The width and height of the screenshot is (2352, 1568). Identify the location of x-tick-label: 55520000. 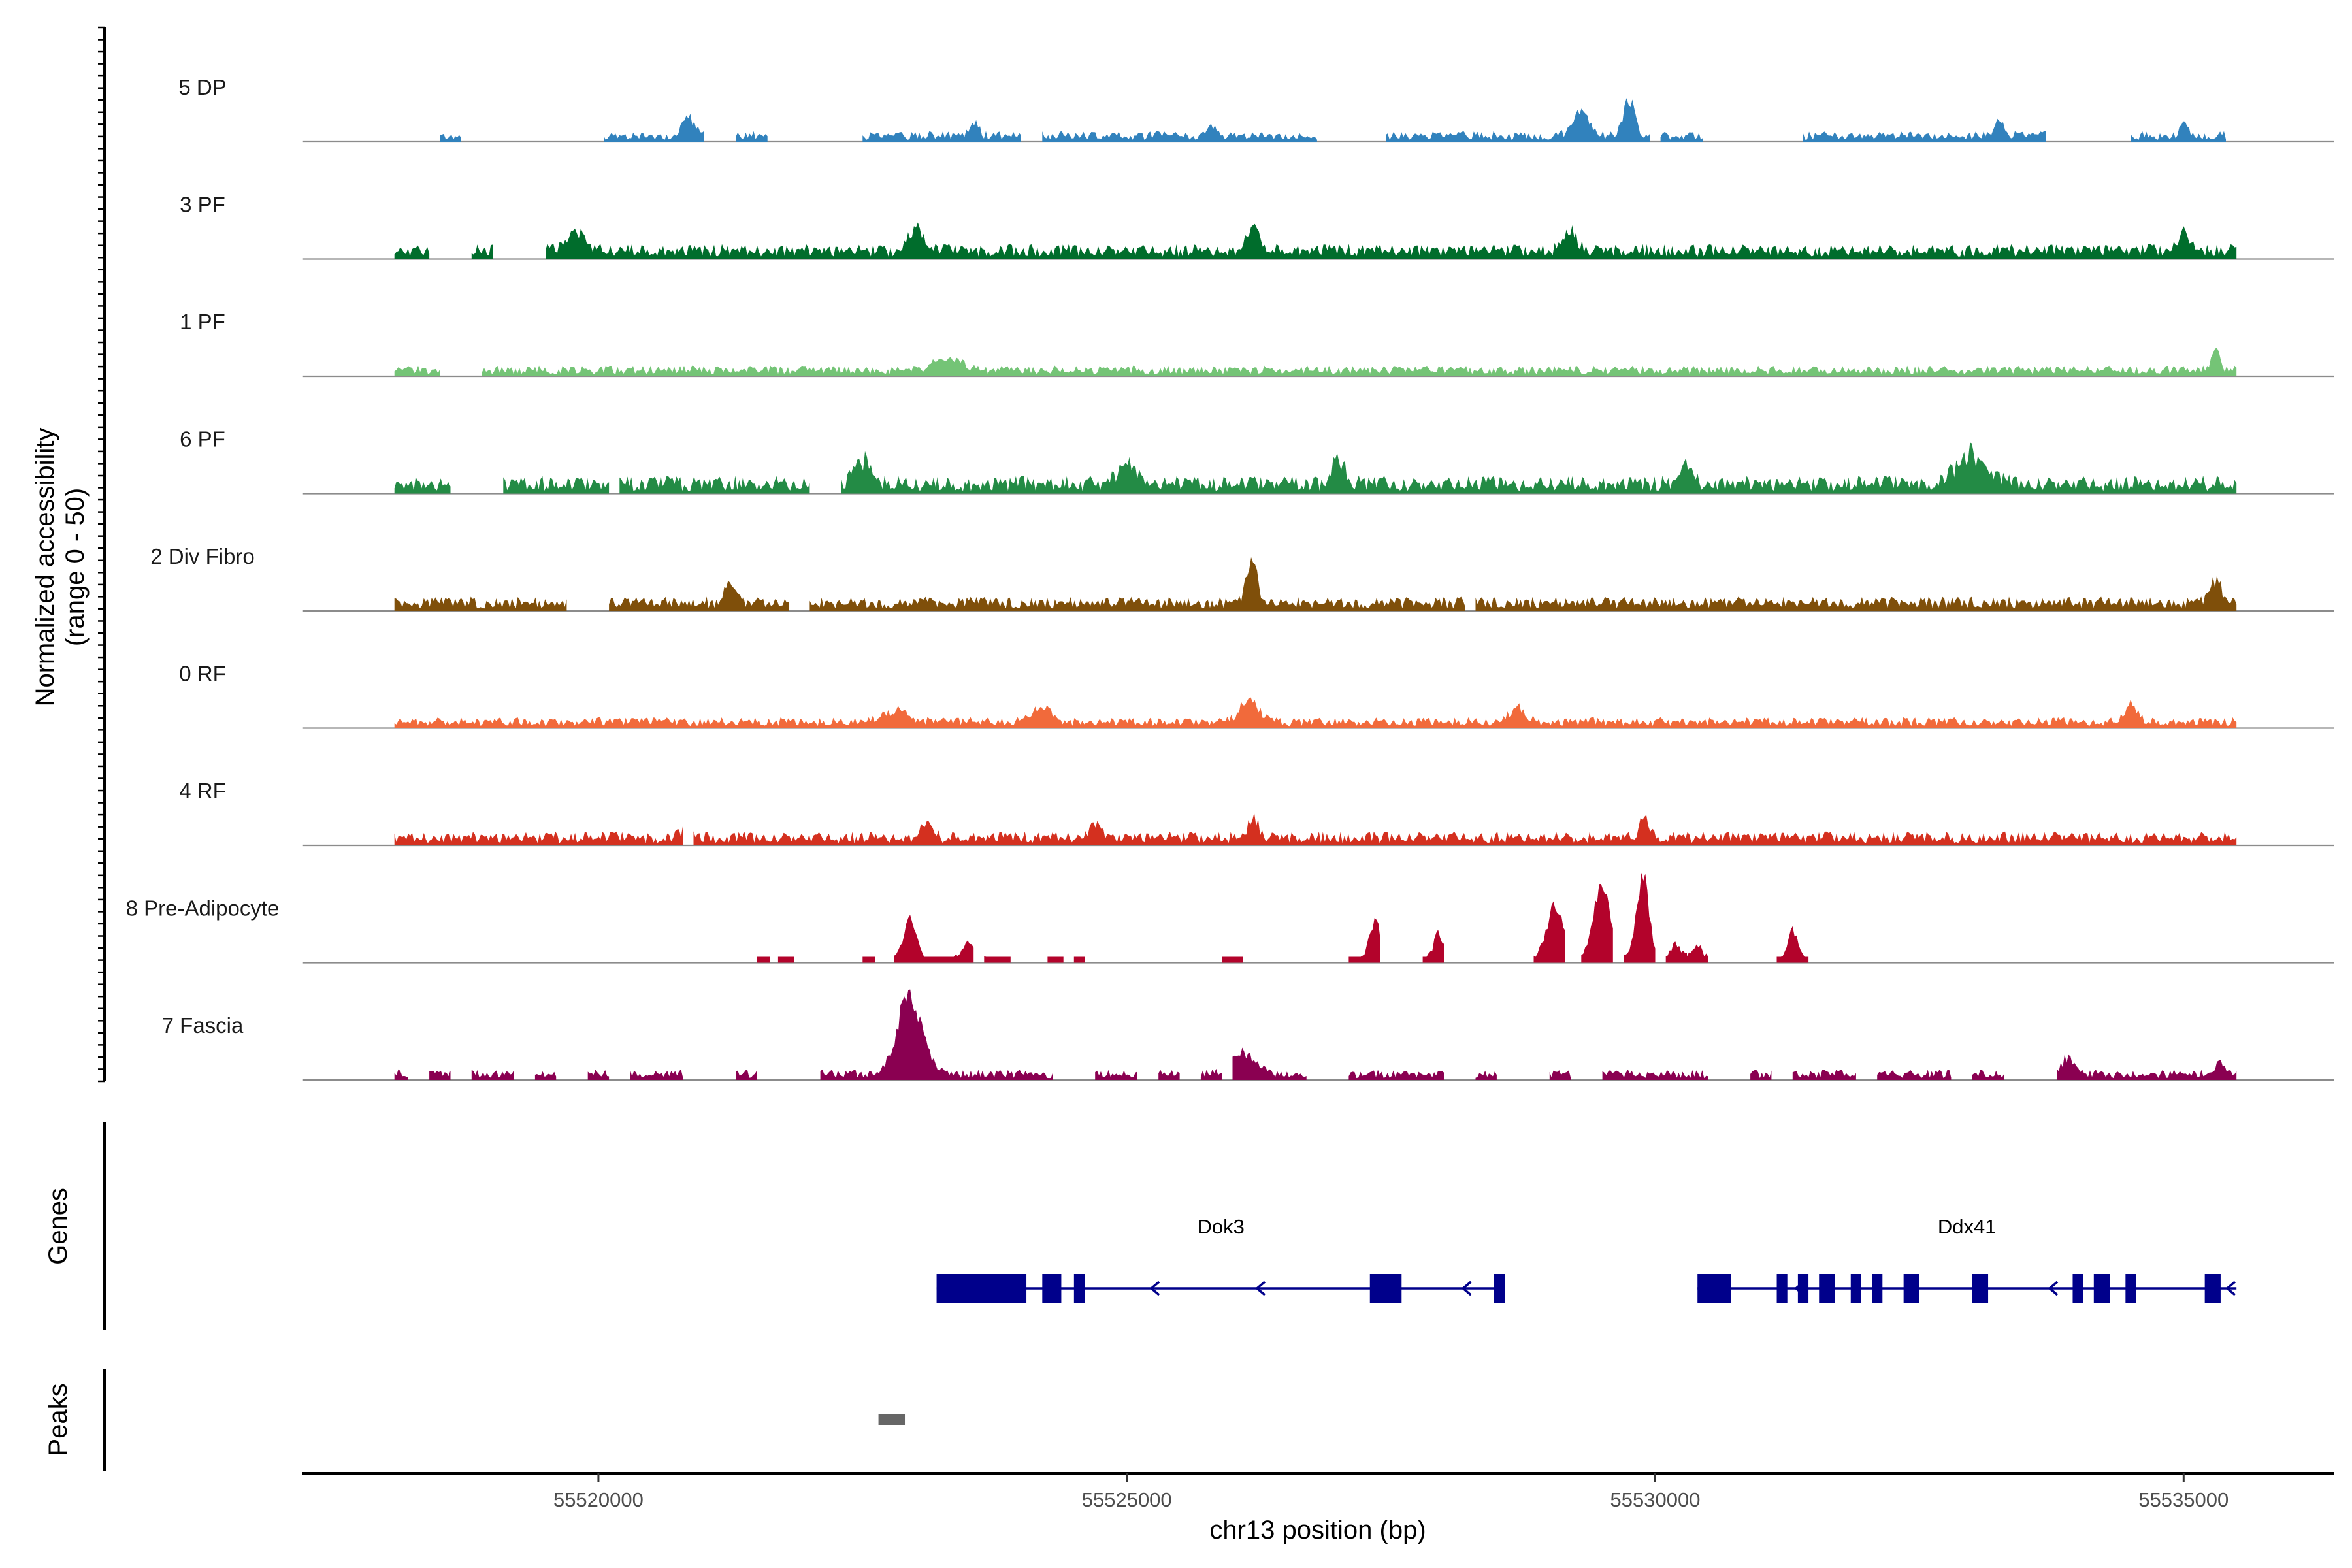
(598, 1499).